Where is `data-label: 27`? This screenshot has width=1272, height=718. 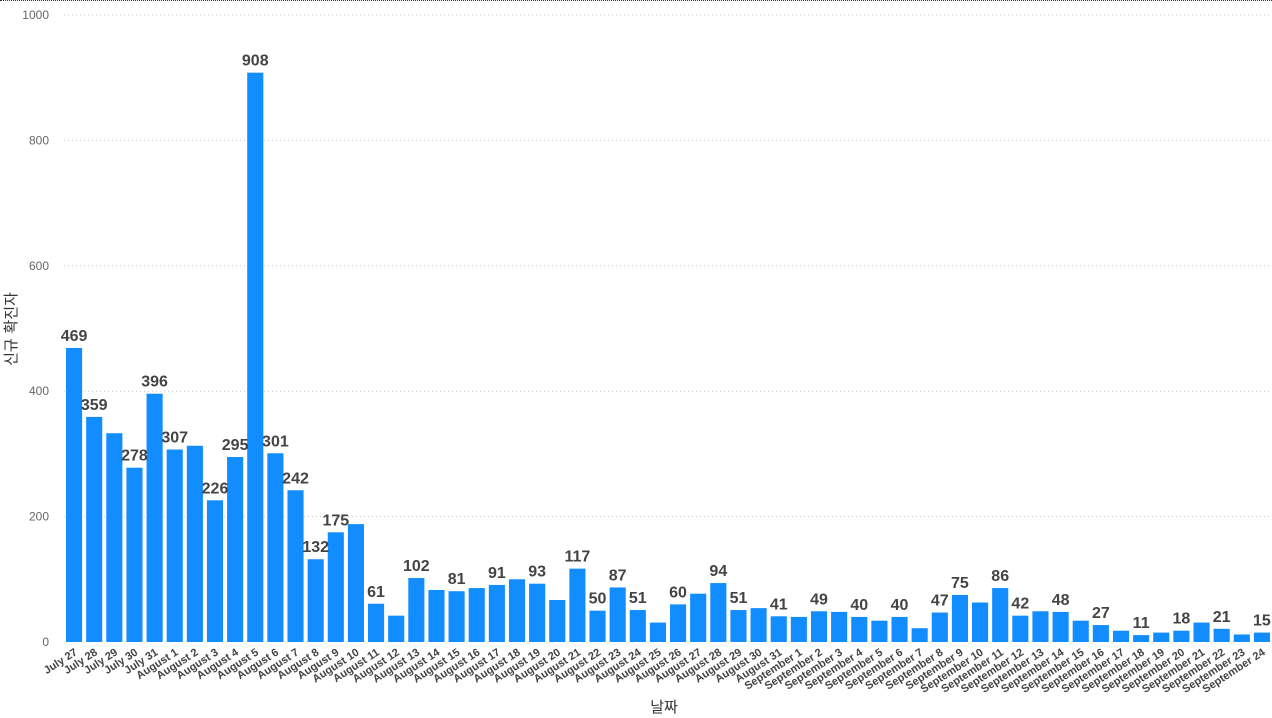 data-label: 27 is located at coordinates (1101, 613).